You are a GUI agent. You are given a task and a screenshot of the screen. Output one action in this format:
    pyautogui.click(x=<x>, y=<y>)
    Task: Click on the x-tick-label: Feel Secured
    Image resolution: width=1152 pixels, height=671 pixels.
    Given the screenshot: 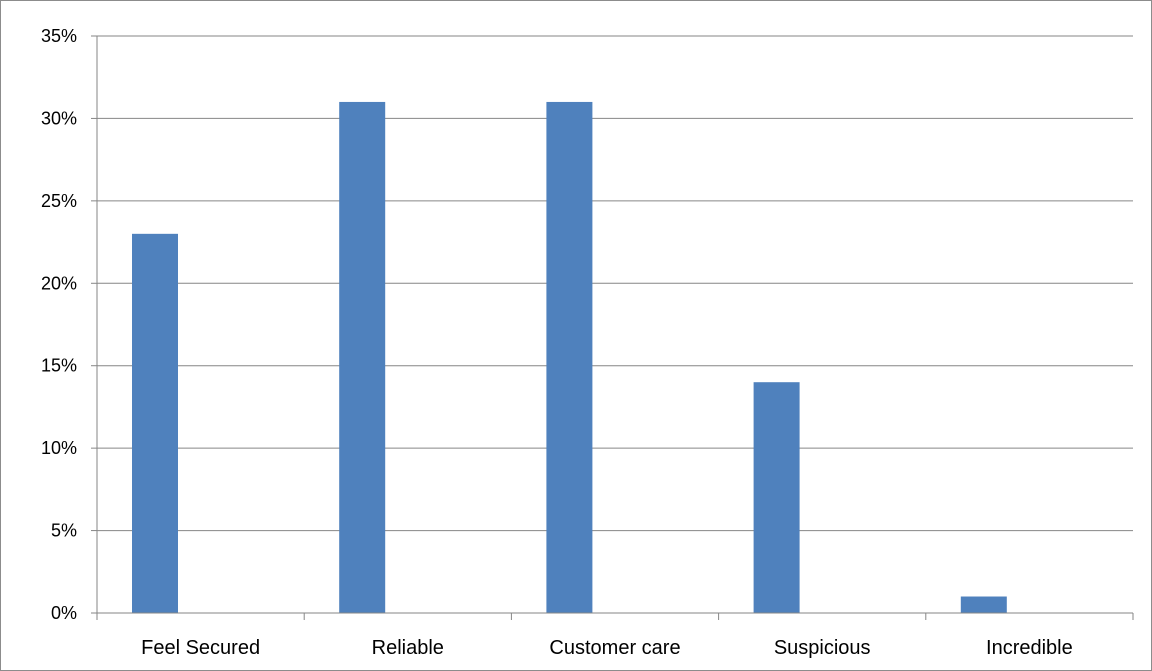 What is the action you would take?
    pyautogui.click(x=200, y=648)
    